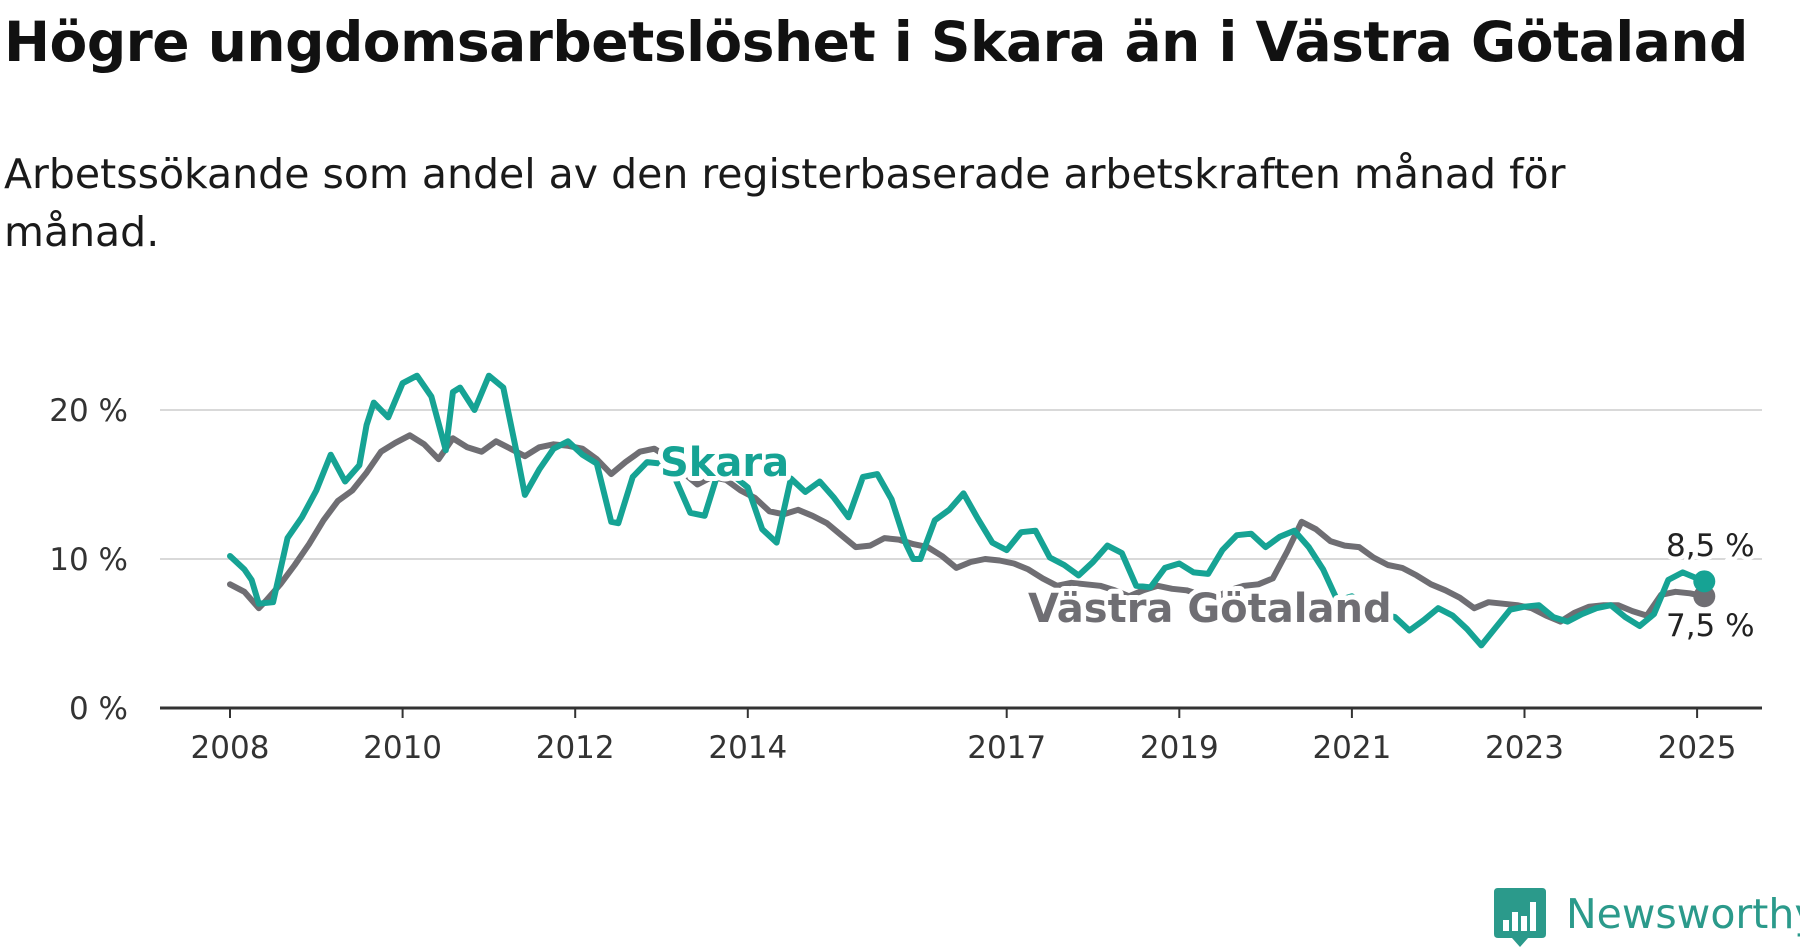 This screenshot has width=1800, height=948. Describe the element at coordinates (1210, 609) in the screenshot. I see `series-label: Västra Götaland` at that location.